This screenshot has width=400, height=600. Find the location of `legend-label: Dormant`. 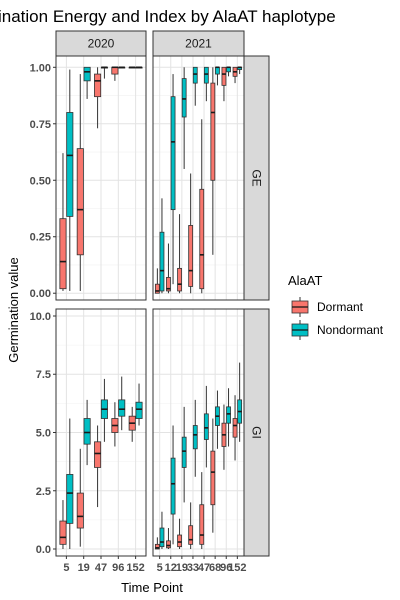

legend-label: Dormant is located at coordinates (340, 307).